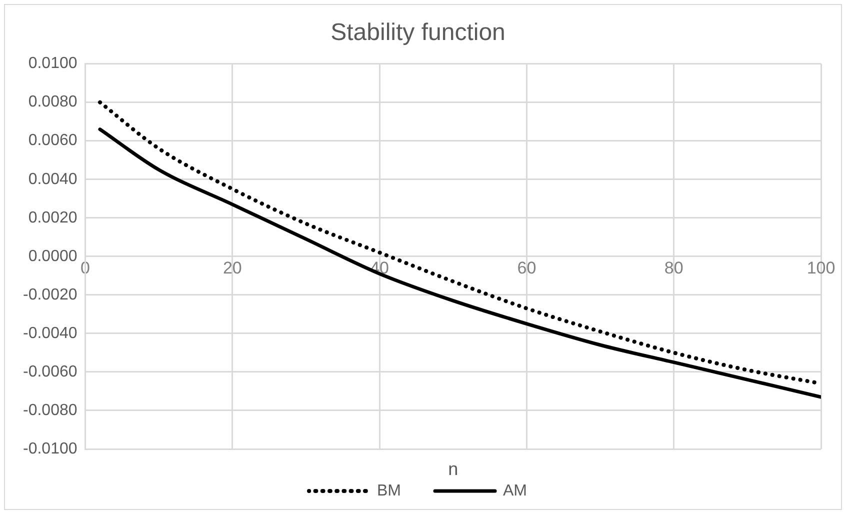 This screenshot has height=514, width=846. Describe the element at coordinates (418, 32) in the screenshot. I see `chart-title: Stability function` at that location.